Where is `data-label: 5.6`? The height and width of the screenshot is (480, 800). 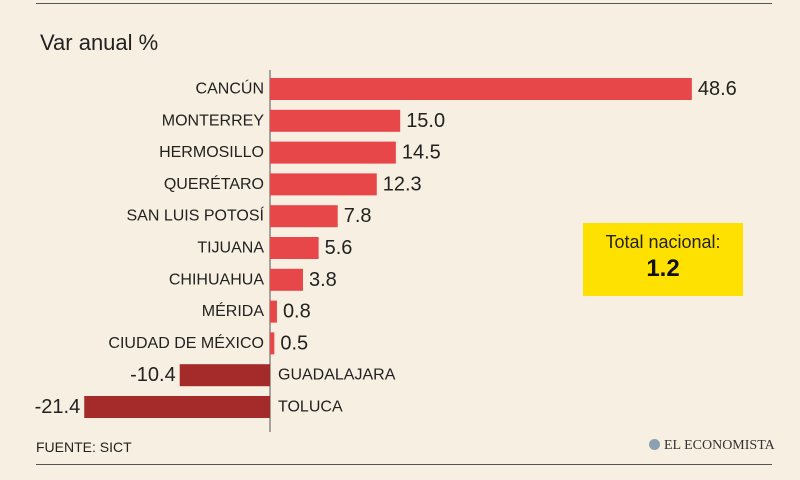
data-label: 5.6 is located at coordinates (339, 248).